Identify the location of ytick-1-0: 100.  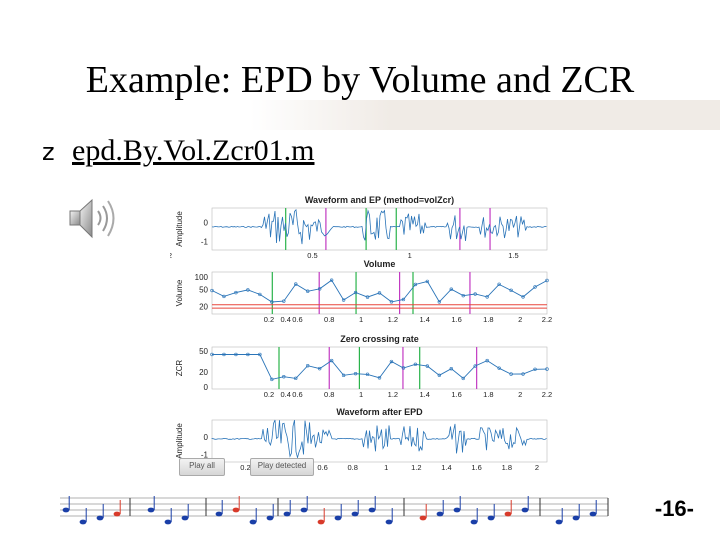
(202, 277).